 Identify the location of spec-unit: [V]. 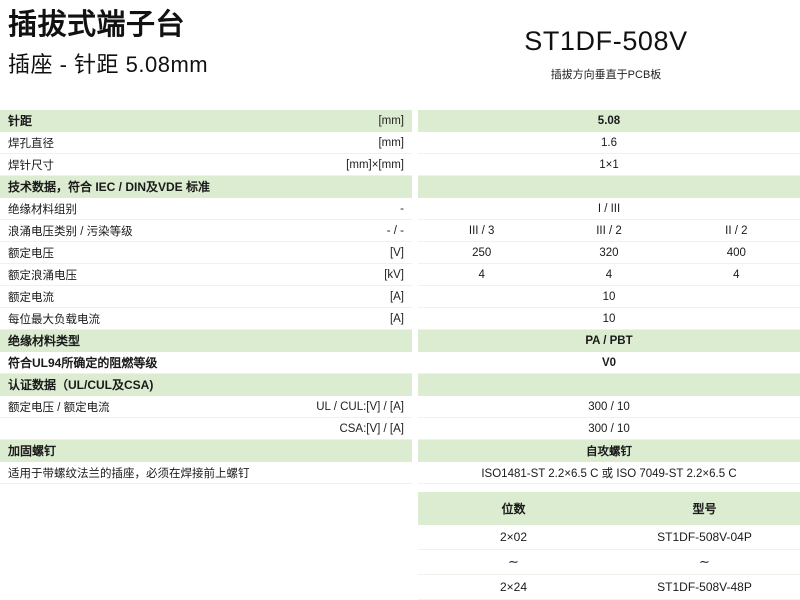
(396, 252).